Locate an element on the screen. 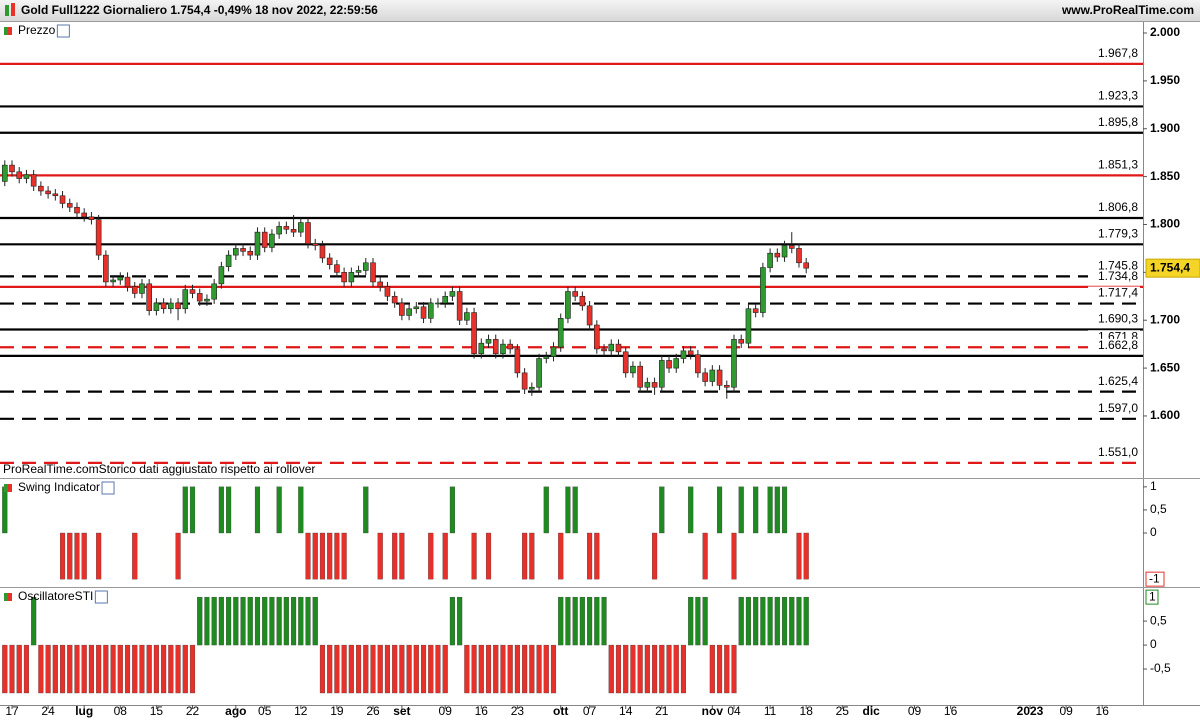 The height and width of the screenshot is (720, 1200). y-tick-label: 1.900 is located at coordinates (1165, 128).